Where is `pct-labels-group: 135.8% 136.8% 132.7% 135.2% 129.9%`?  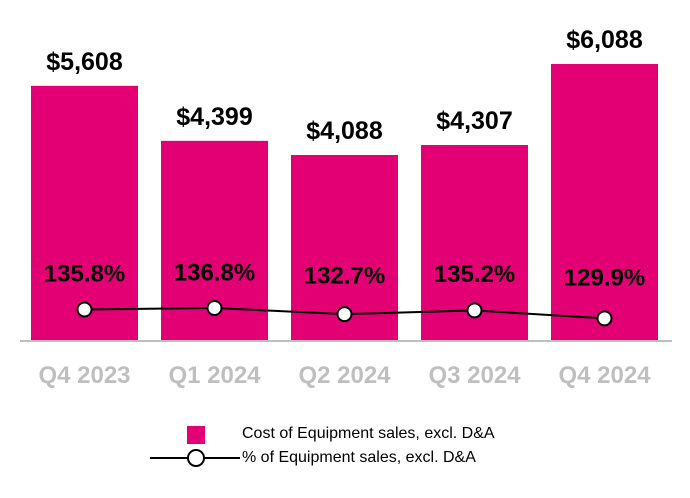 pct-labels-group: 135.8% 136.8% 132.7% 135.2% 129.9% is located at coordinates (344, 276).